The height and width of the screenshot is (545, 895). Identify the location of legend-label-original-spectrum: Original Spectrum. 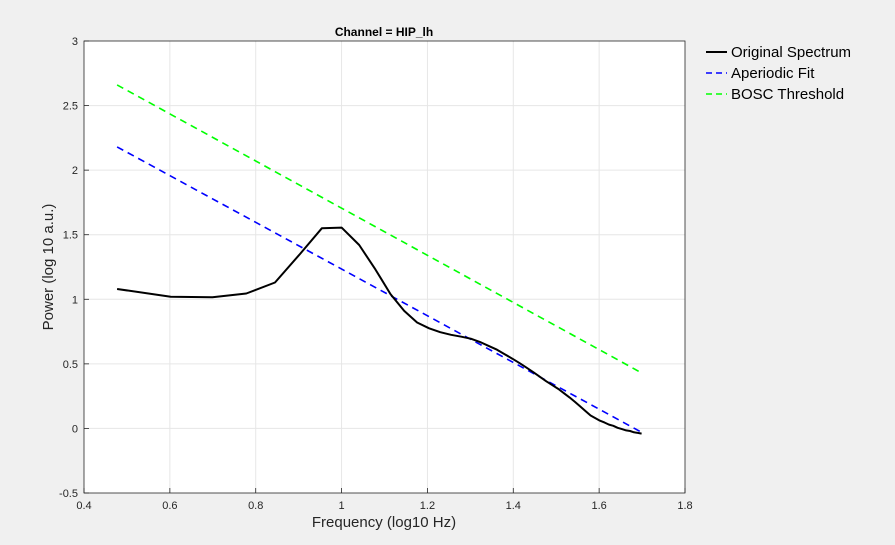
(791, 52).